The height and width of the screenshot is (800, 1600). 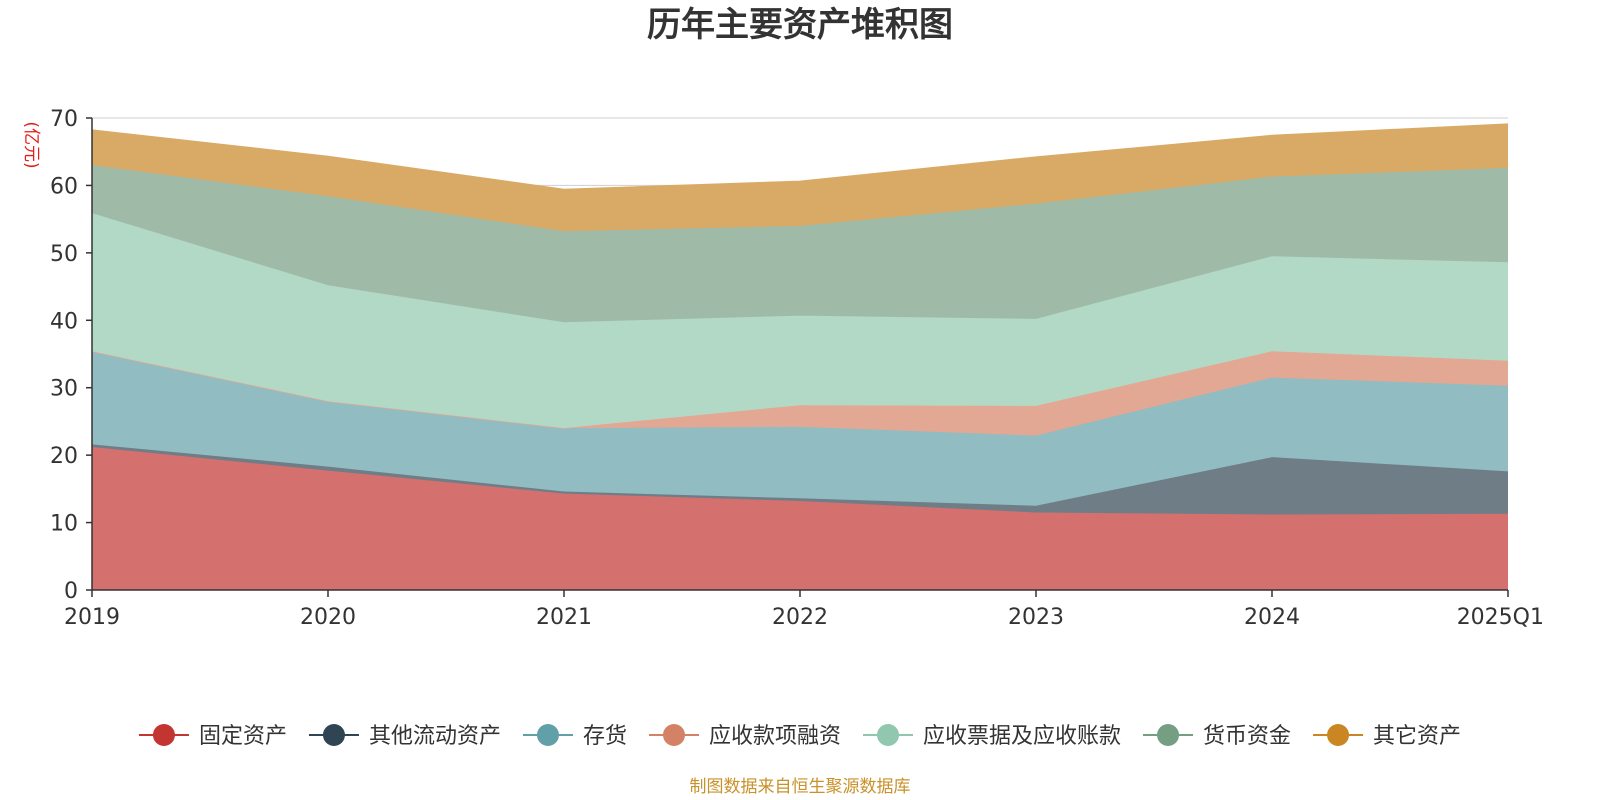 What do you see at coordinates (800, 25) in the screenshot?
I see `chart-title: 历年主要资产堆积图` at bounding box center [800, 25].